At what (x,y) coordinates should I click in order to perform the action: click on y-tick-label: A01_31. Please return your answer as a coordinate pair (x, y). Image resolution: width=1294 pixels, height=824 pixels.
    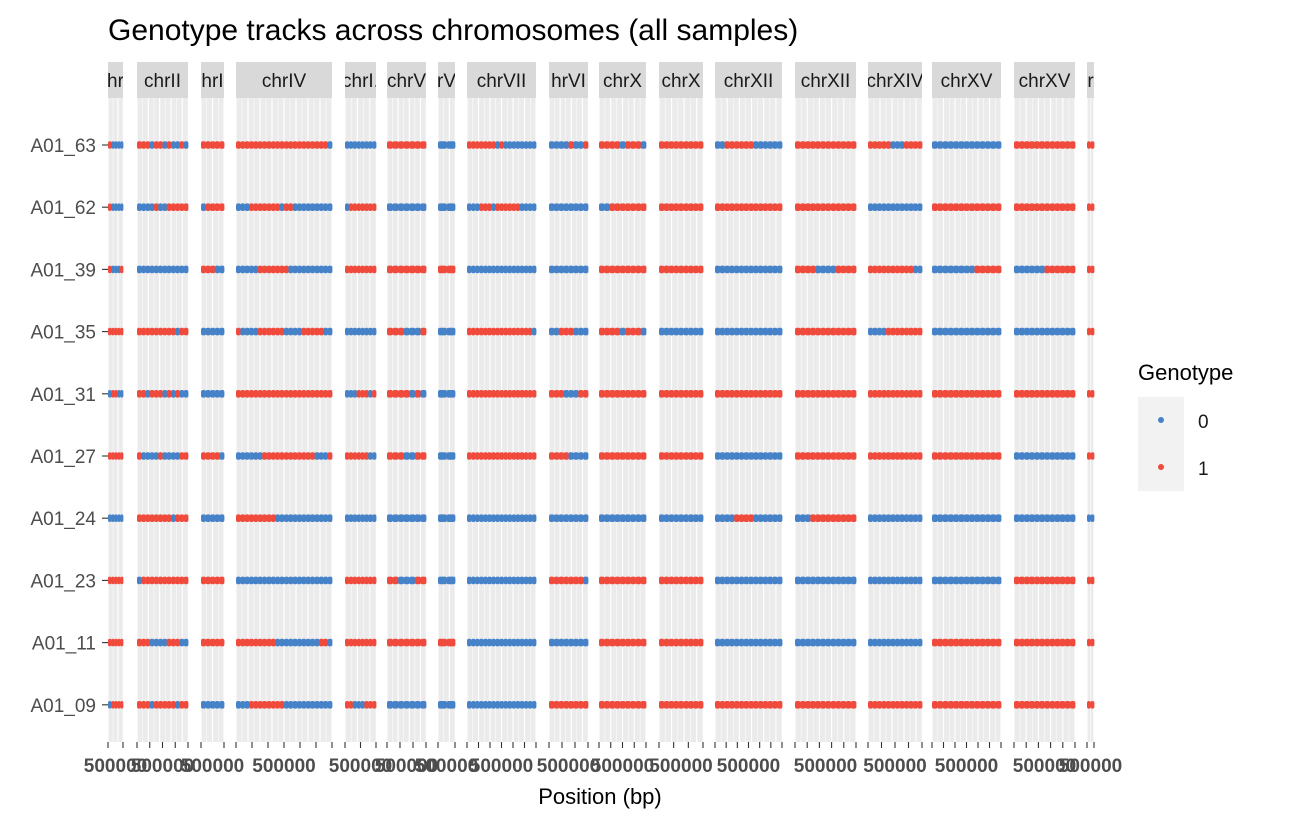
    Looking at the image, I should click on (63, 395).